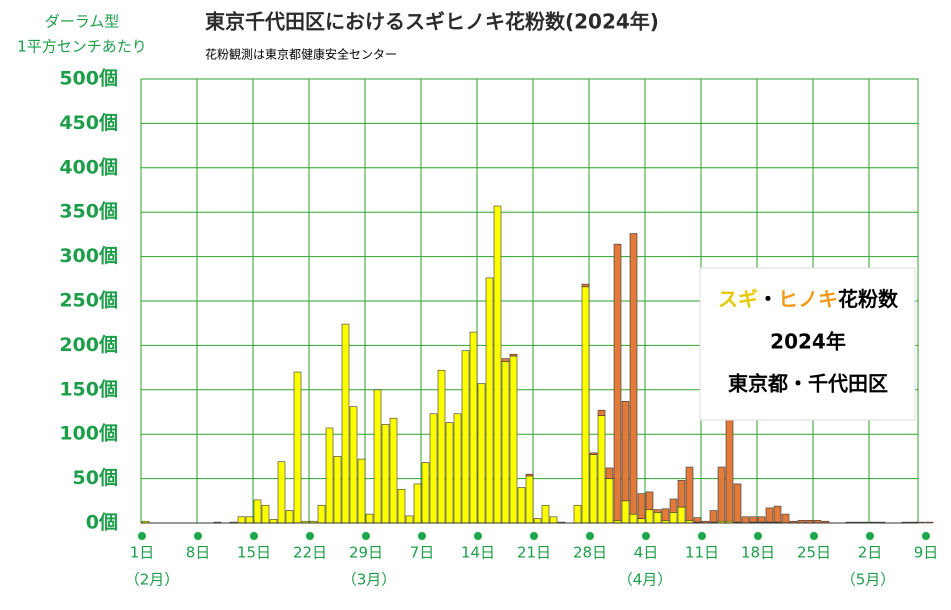 The width and height of the screenshot is (951, 610). I want to click on y-tick-label: 250個, so click(88, 301).